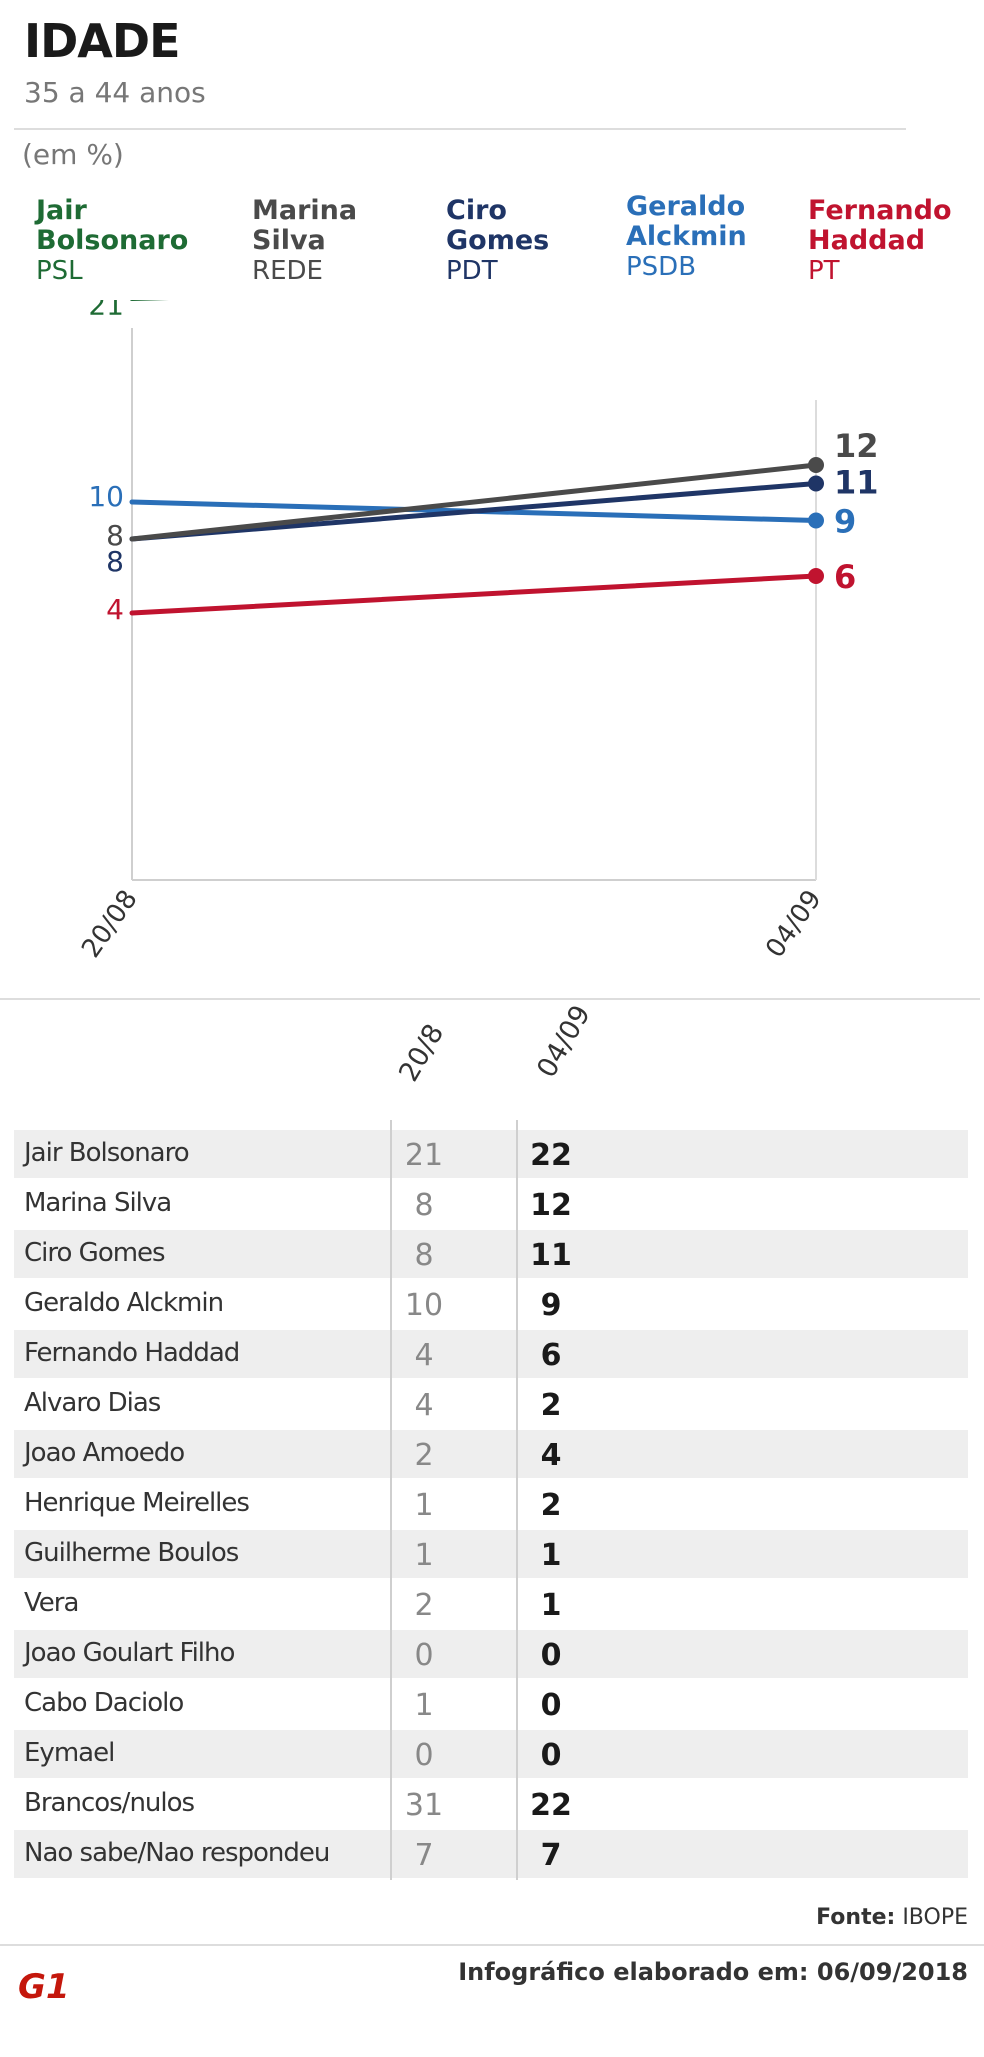 The image size is (984, 2057). What do you see at coordinates (491, 1854) in the screenshot?
I see `table-row: Nao sabe/Nao respondeu 7 7` at bounding box center [491, 1854].